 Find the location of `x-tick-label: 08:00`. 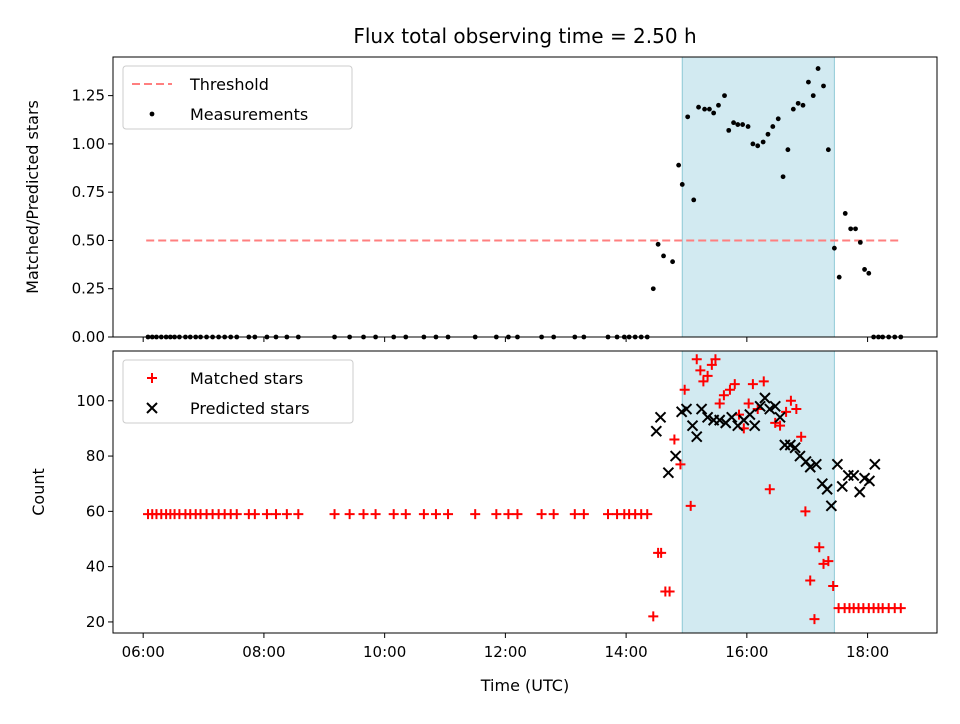

x-tick-label: 08:00 is located at coordinates (263, 652).